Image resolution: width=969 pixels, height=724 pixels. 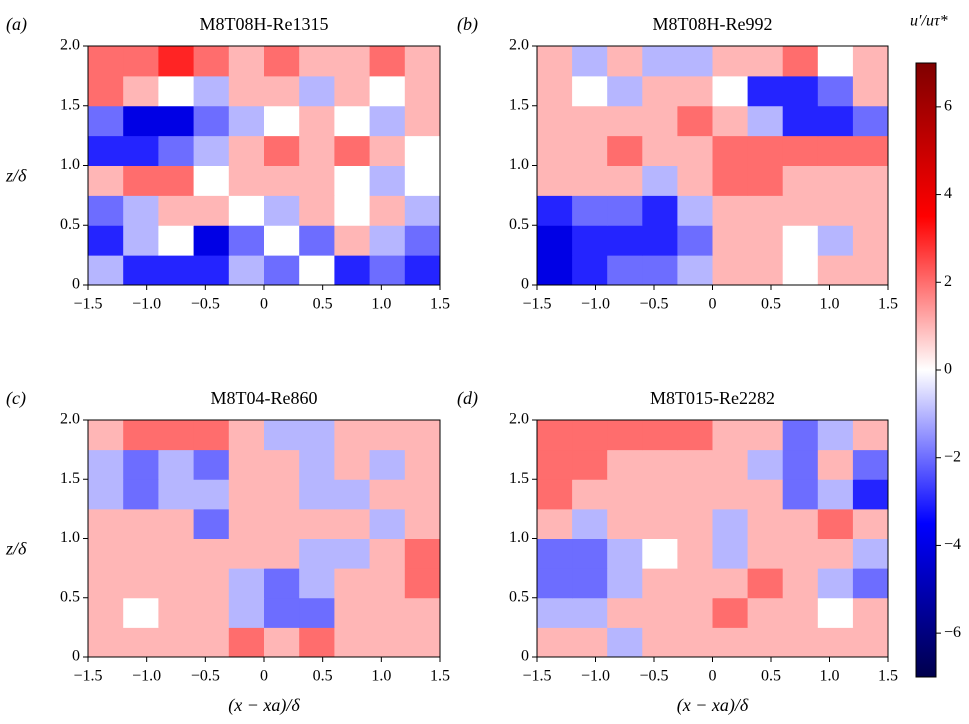 What do you see at coordinates (467, 398) in the screenshot?
I see `panel-label: (d)` at bounding box center [467, 398].